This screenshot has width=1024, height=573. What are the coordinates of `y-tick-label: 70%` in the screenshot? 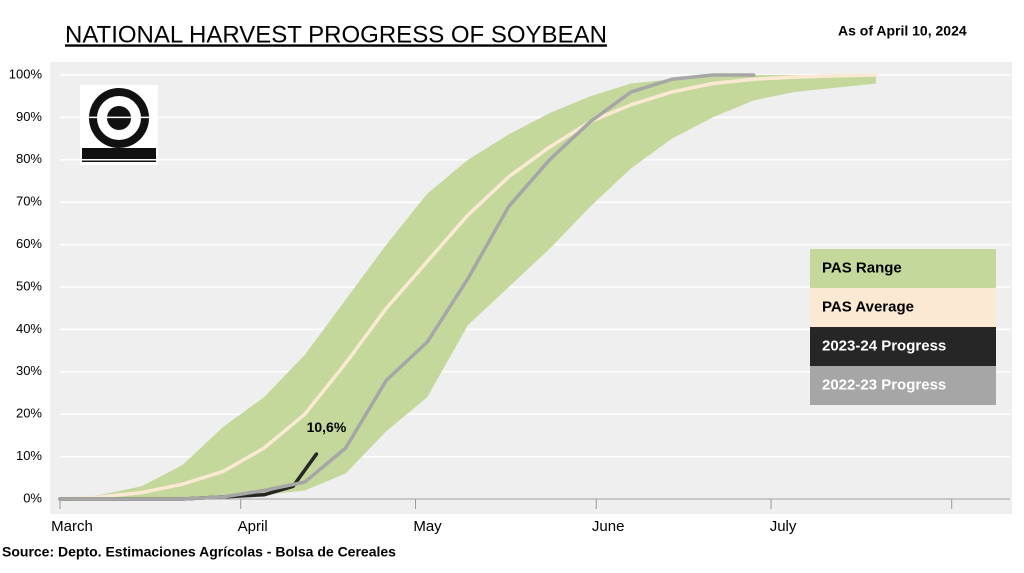 It's located at (29, 201).